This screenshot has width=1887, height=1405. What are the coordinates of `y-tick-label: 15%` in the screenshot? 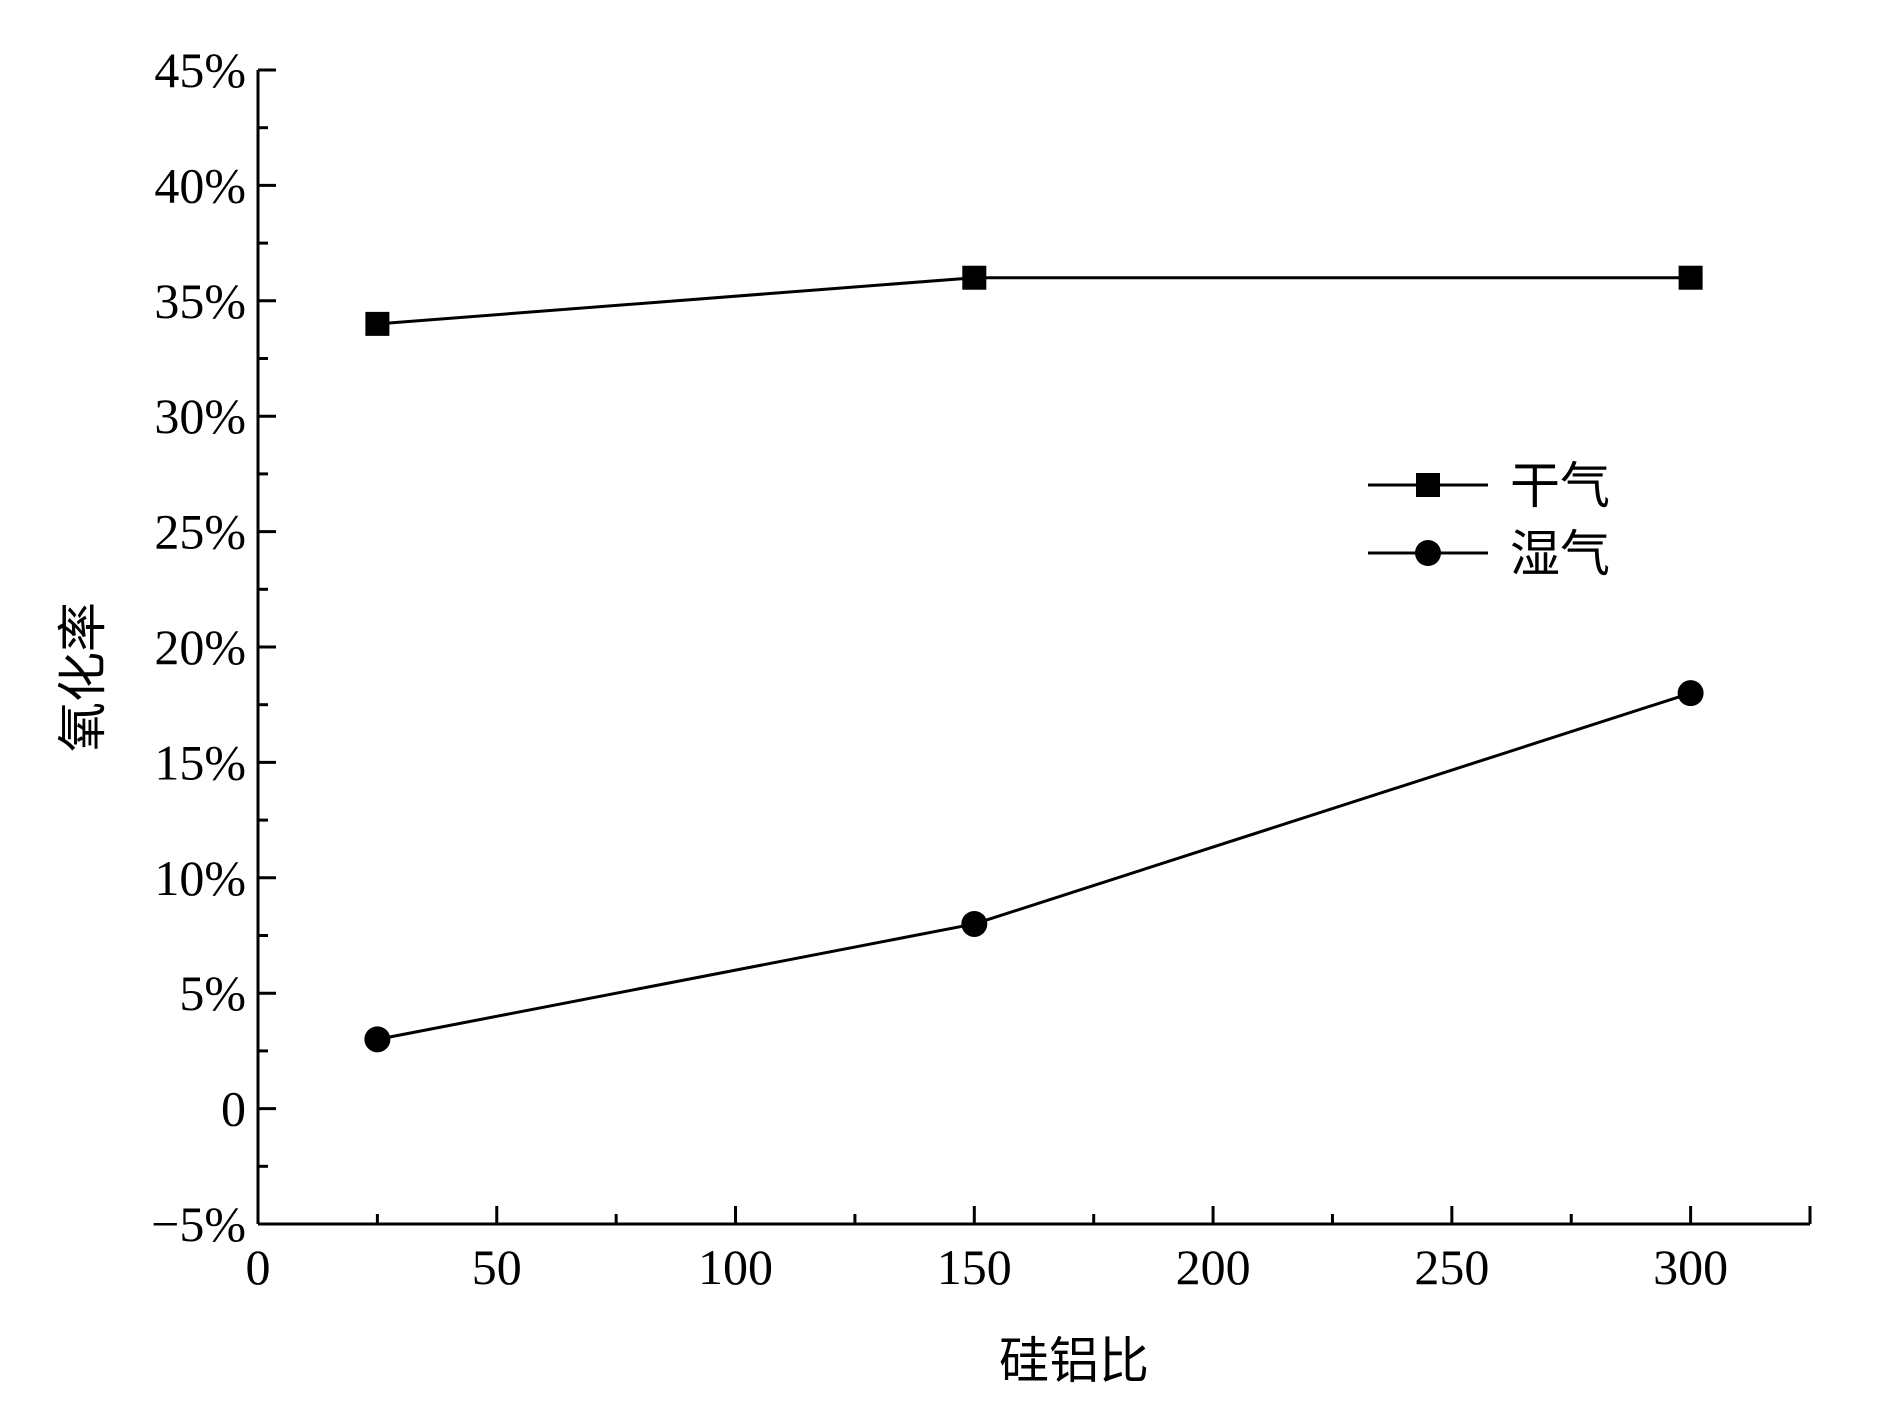 It's located at (200, 762).